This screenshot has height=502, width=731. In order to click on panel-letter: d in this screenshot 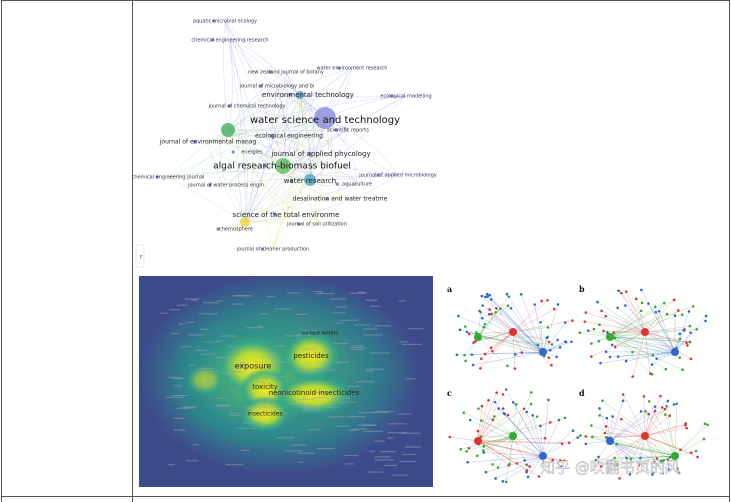, I will do `click(582, 393)`.